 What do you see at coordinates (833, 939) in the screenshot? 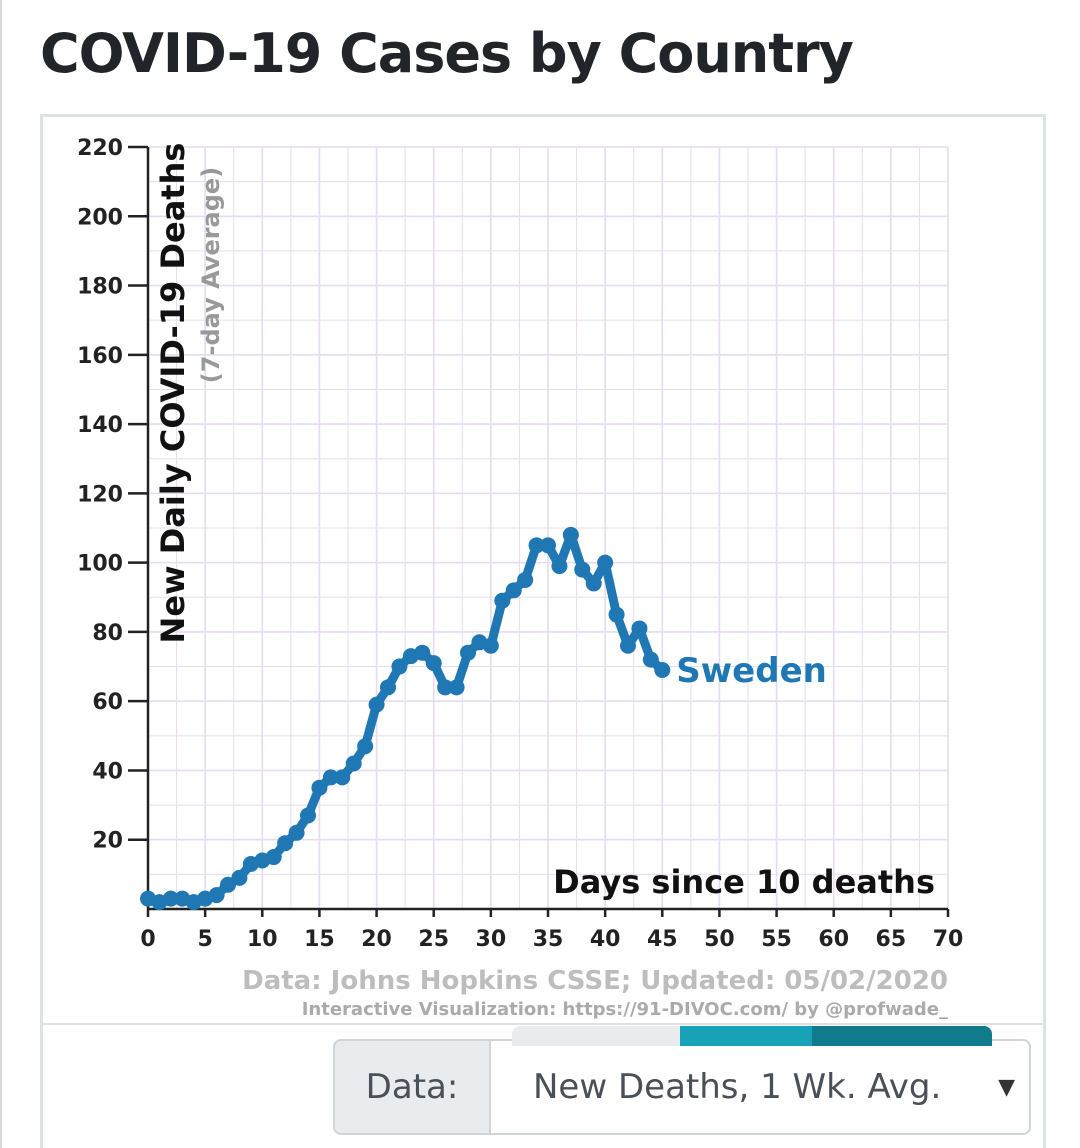
I see `x-tick-label: 60` at bounding box center [833, 939].